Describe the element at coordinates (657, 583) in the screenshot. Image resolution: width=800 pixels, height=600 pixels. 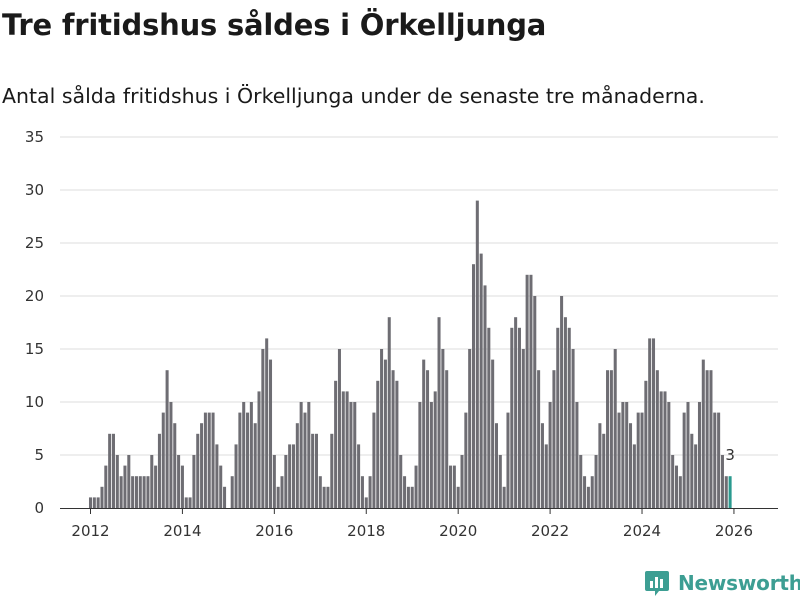
I see `newsworthy-logo-icon` at that location.